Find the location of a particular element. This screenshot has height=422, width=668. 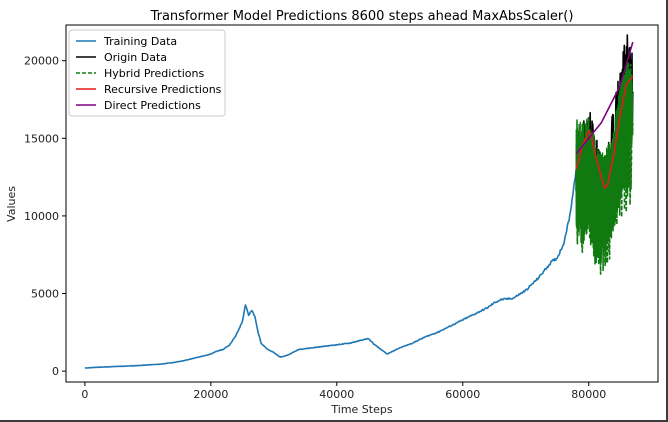

legend-label: Hybrid Predictions is located at coordinates (154, 73).